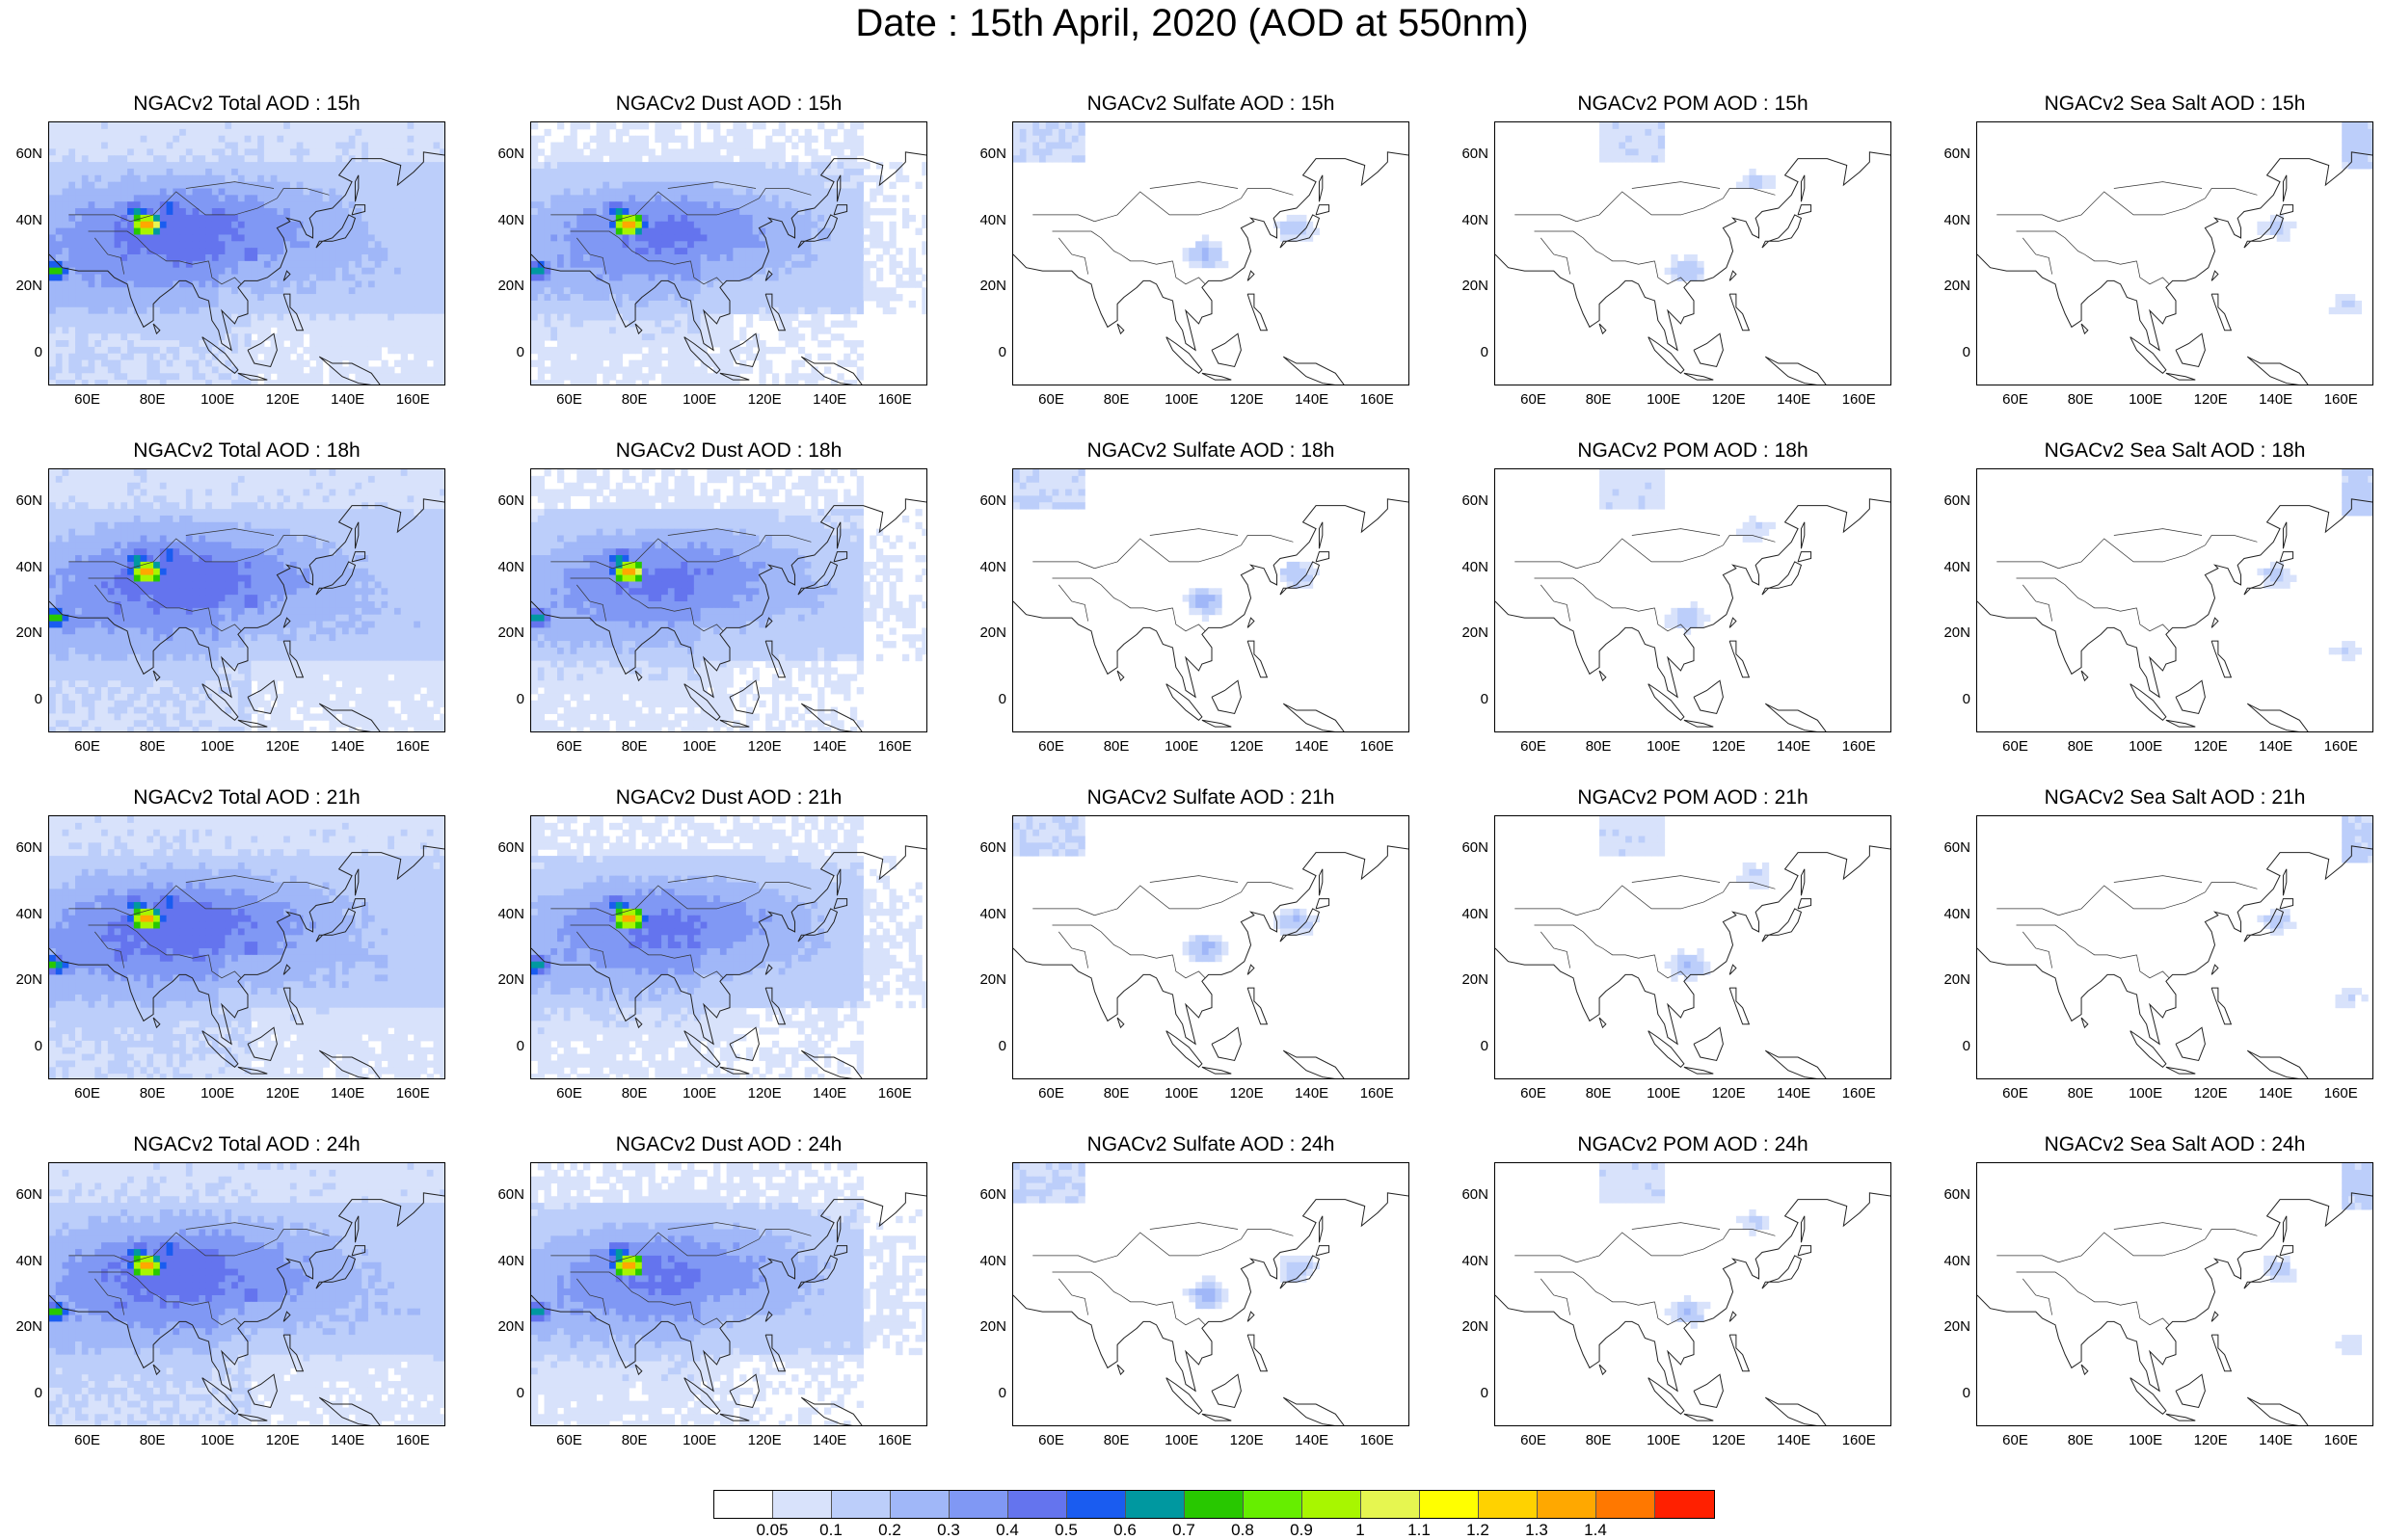 This screenshot has width=2384, height=1540. What do you see at coordinates (1052, 399) in the screenshot?
I see `x-tick-label: 60E` at bounding box center [1052, 399].